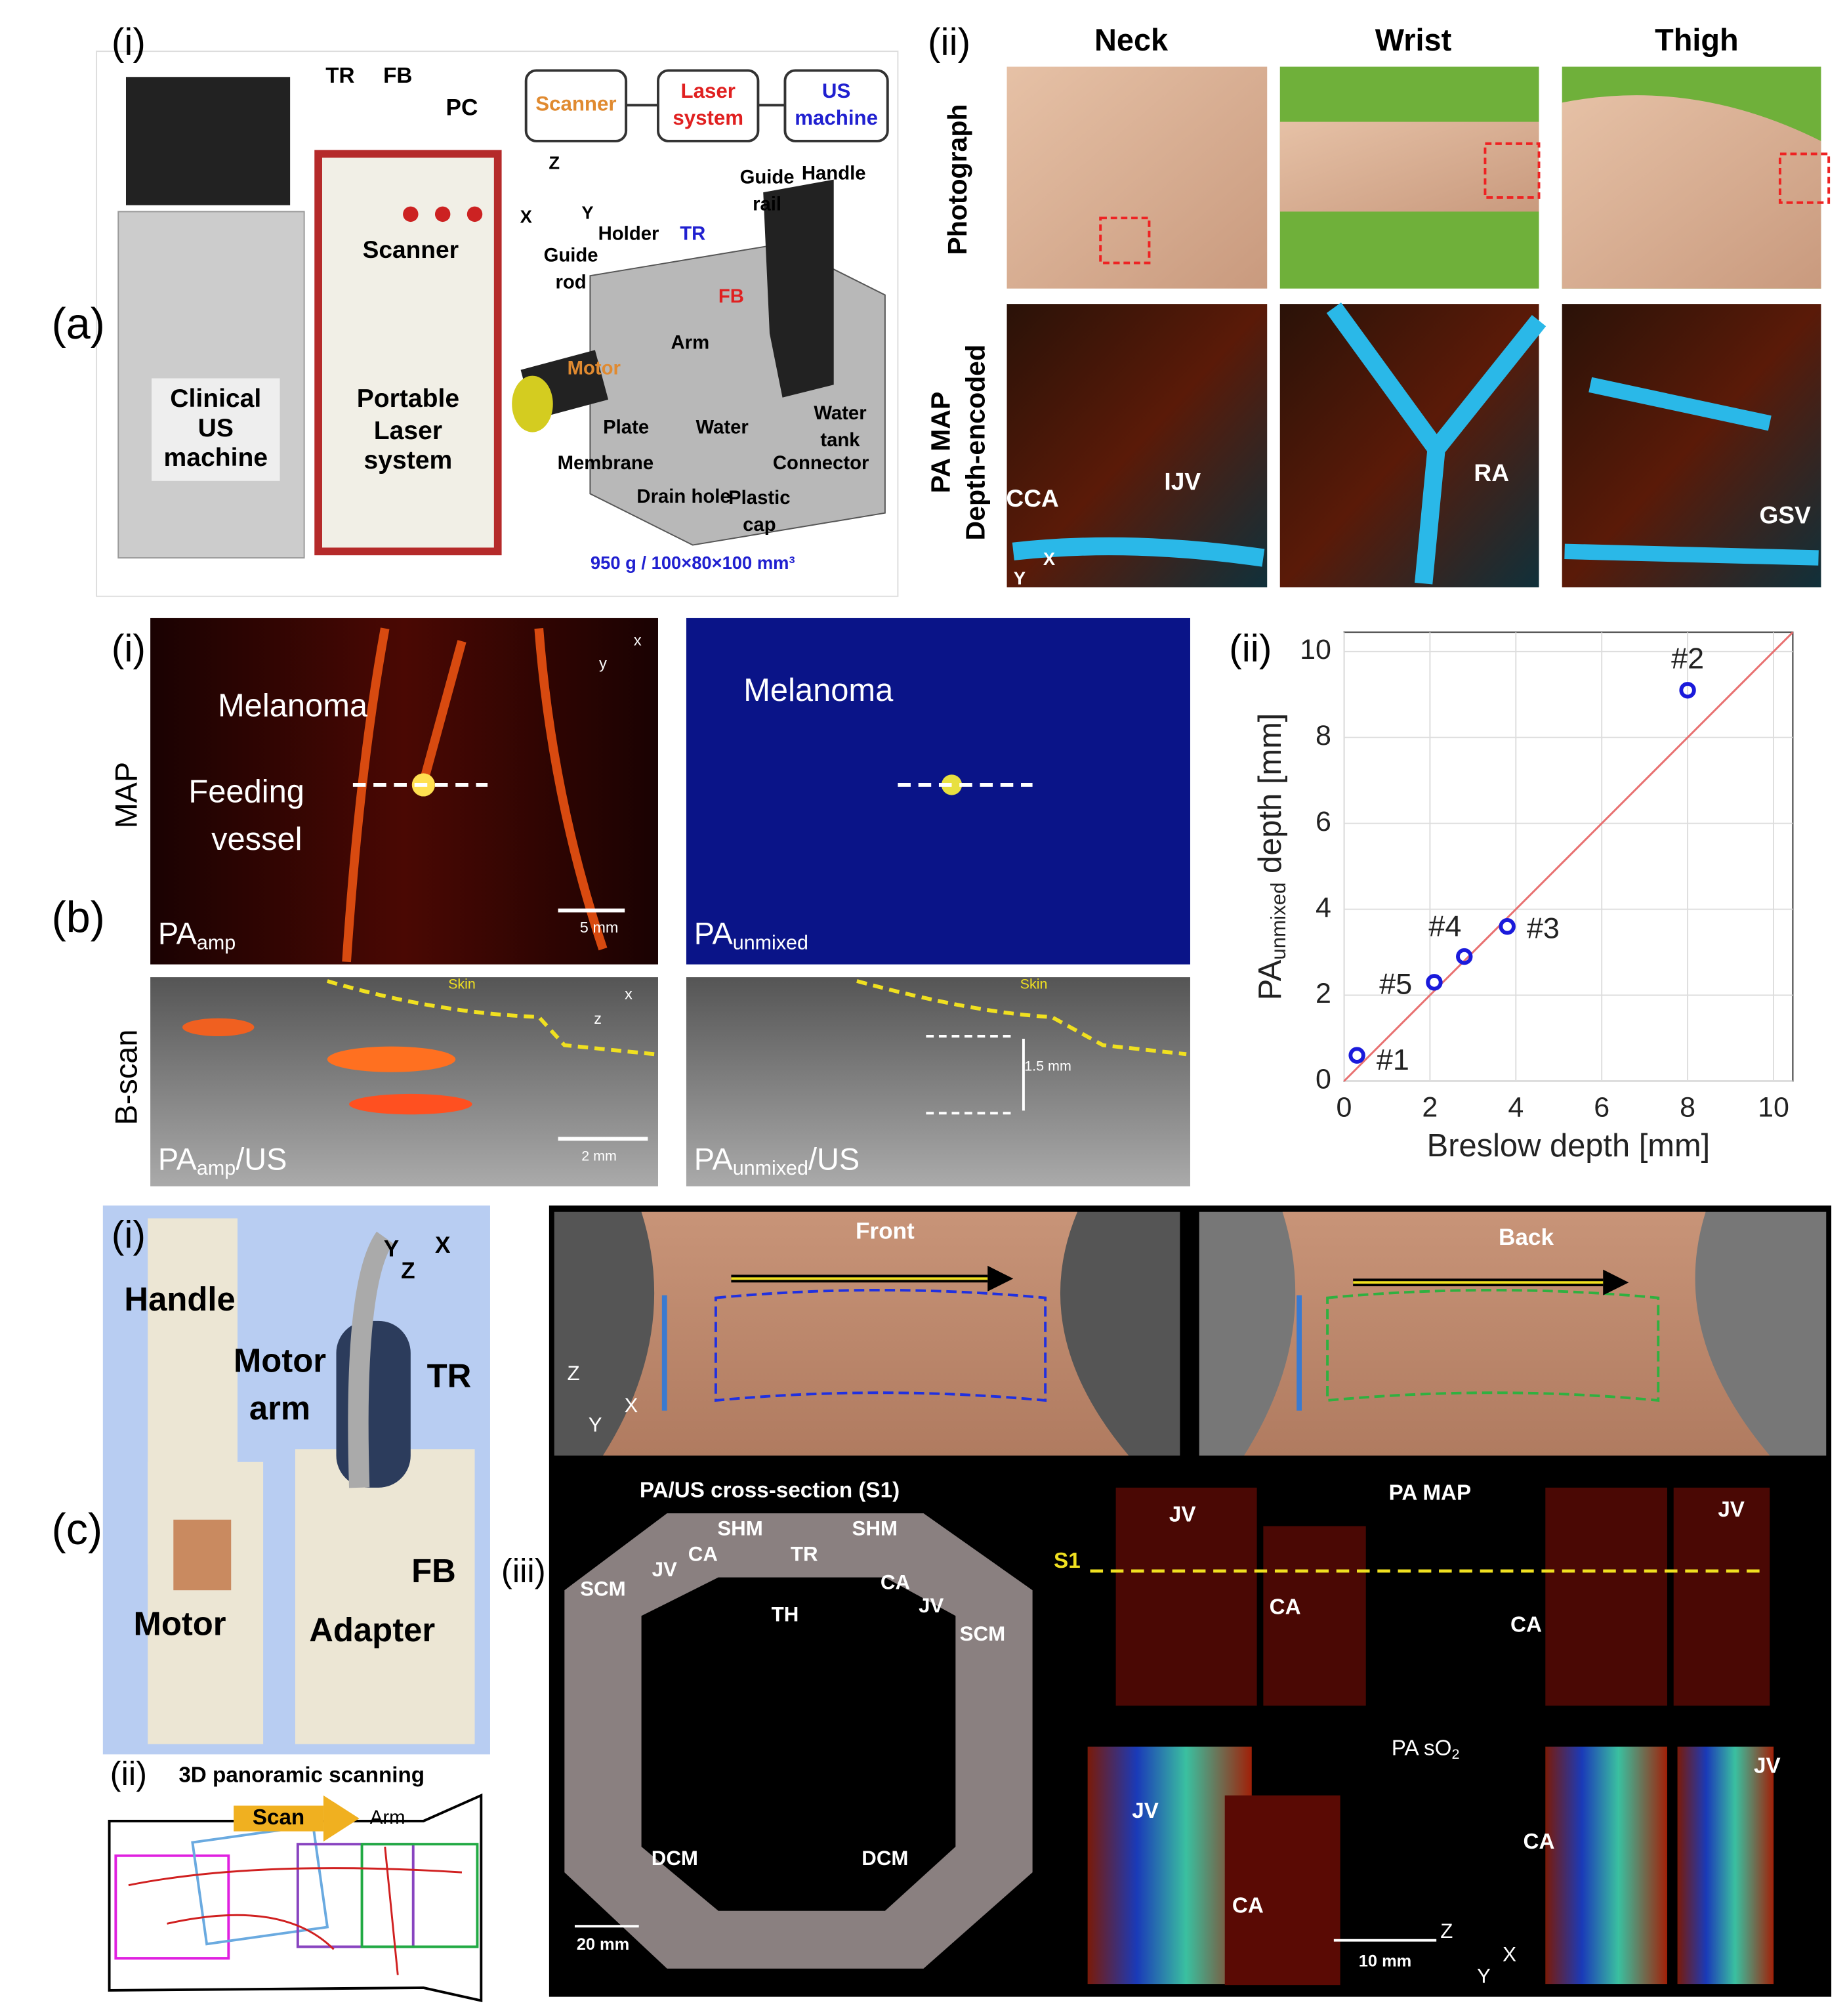 This screenshot has width=1847, height=2016. I want to click on y-tick-label: 4, so click(1323, 907).